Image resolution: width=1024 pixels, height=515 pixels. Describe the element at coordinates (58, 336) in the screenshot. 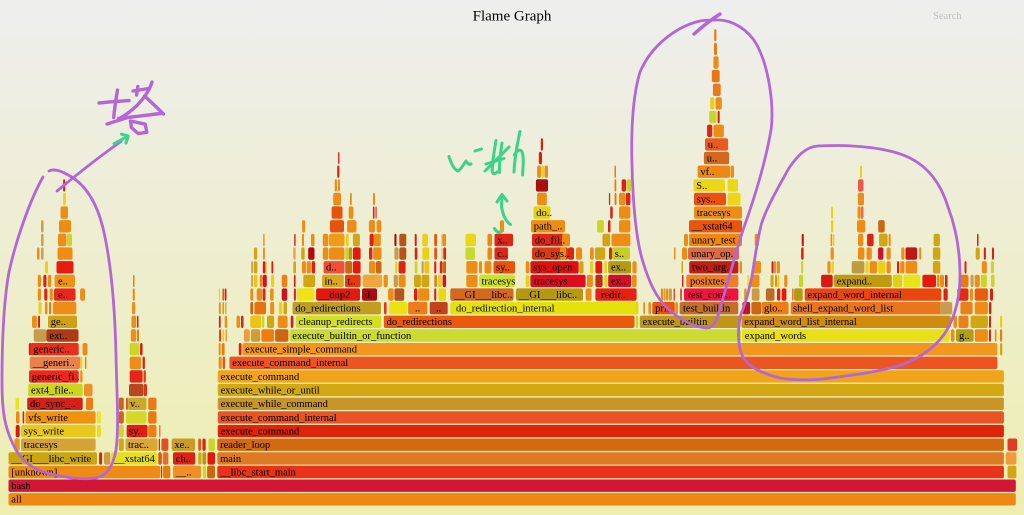

I see `svg-text: ext..` at that location.